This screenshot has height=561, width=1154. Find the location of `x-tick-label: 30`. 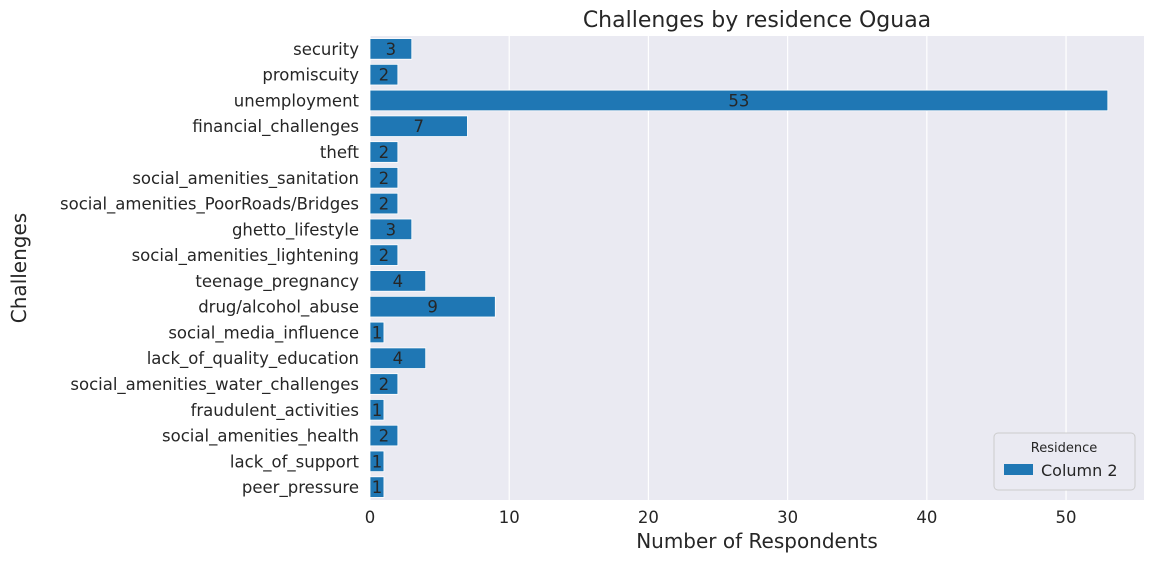

x-tick-label: 30 is located at coordinates (787, 517).